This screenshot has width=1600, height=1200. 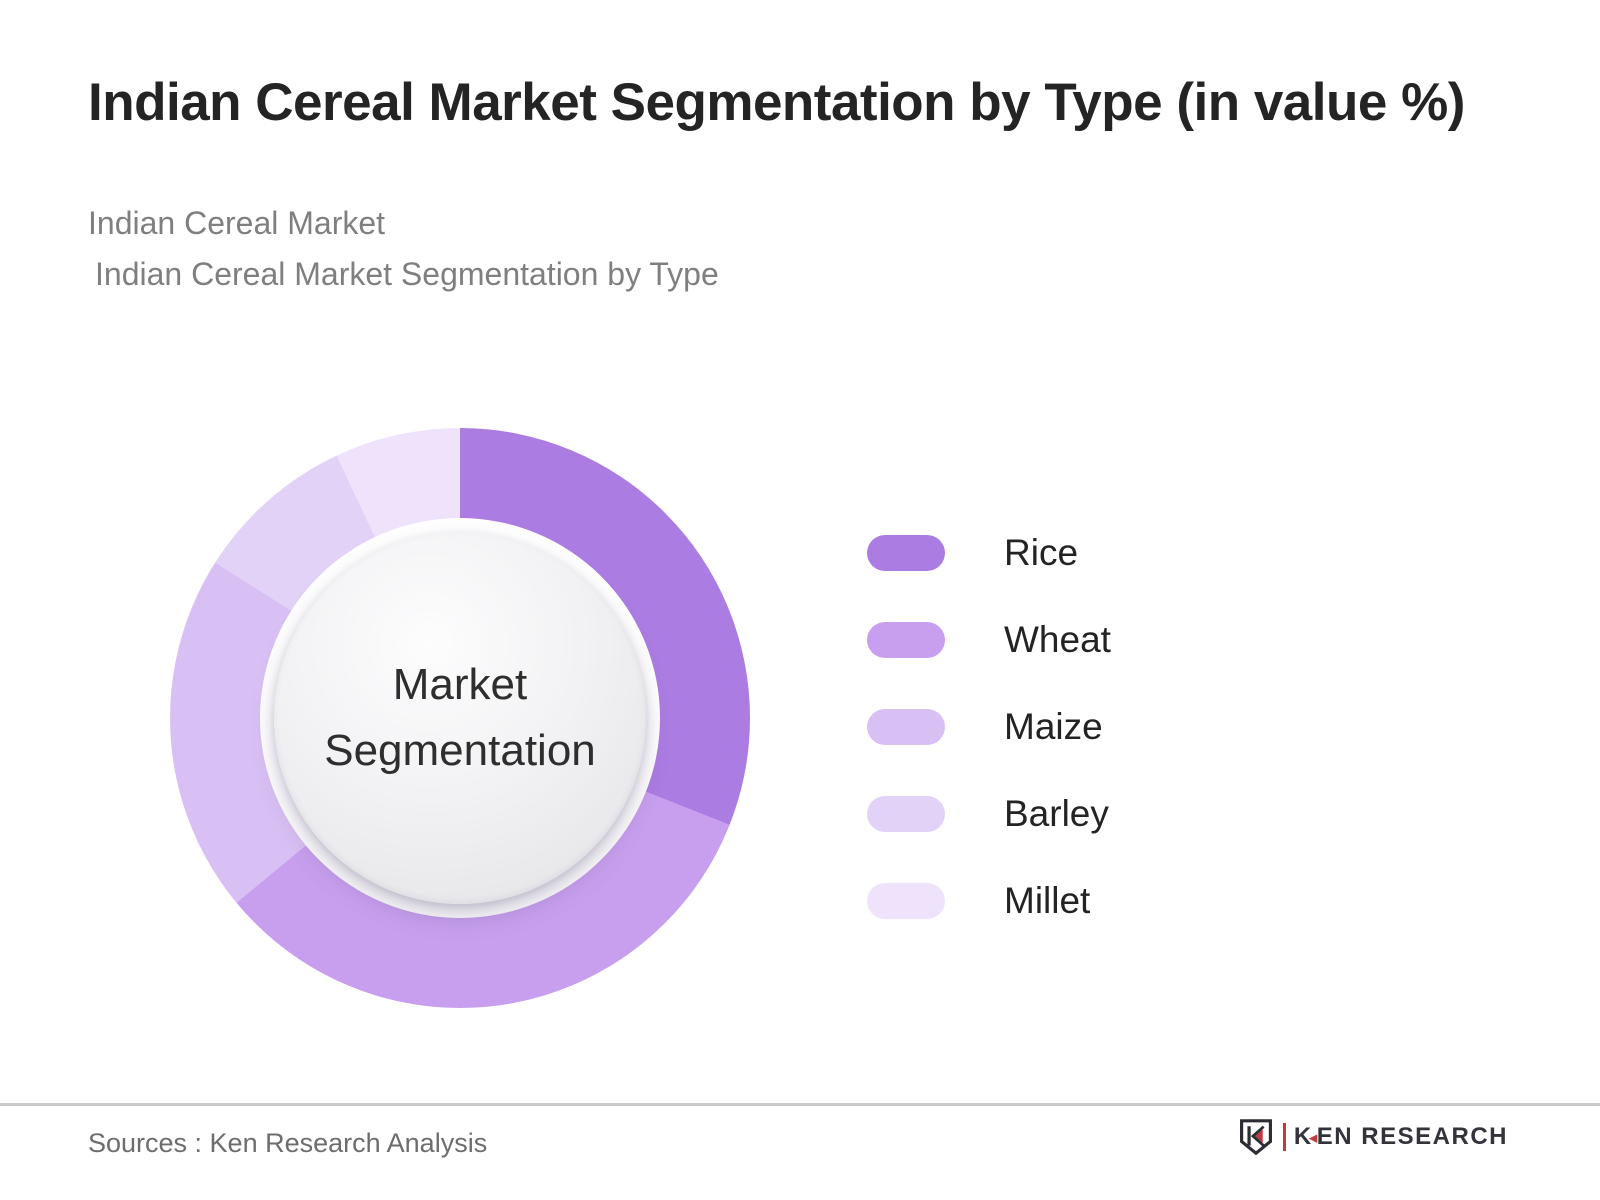 What do you see at coordinates (1041, 552) in the screenshot?
I see `legend-label: Rice` at bounding box center [1041, 552].